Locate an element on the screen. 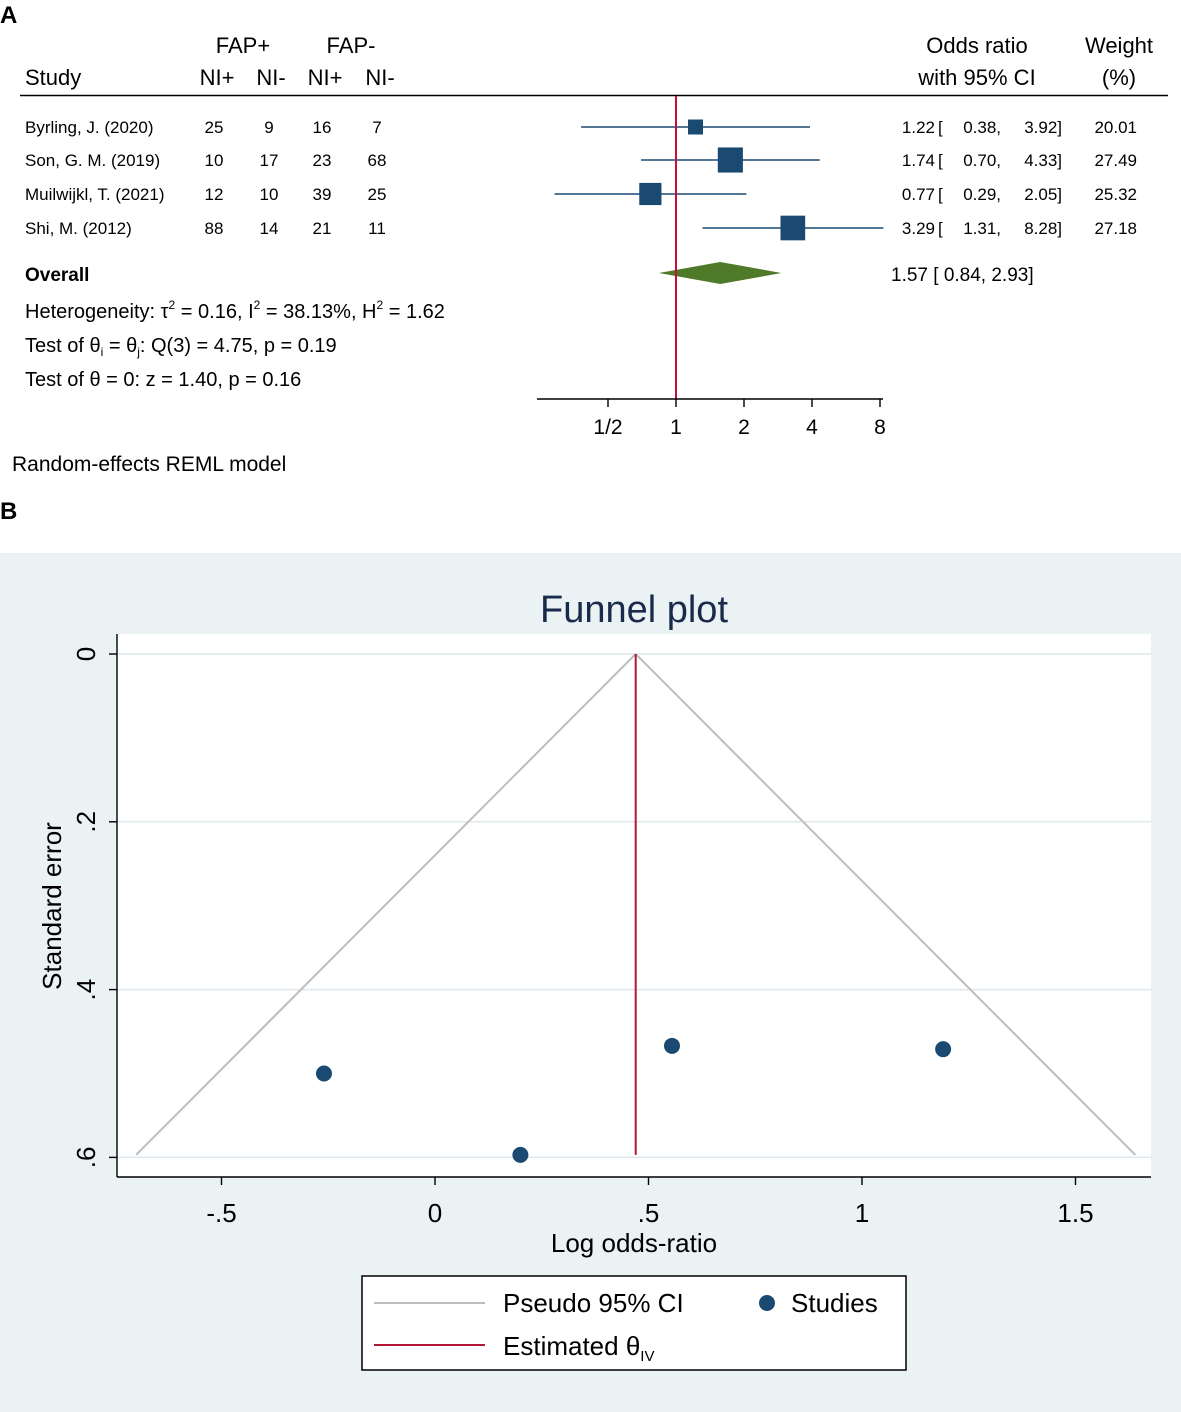 This screenshot has width=1181, height=1412. cell-fap-neg-ni-neg: 68 is located at coordinates (377, 160).